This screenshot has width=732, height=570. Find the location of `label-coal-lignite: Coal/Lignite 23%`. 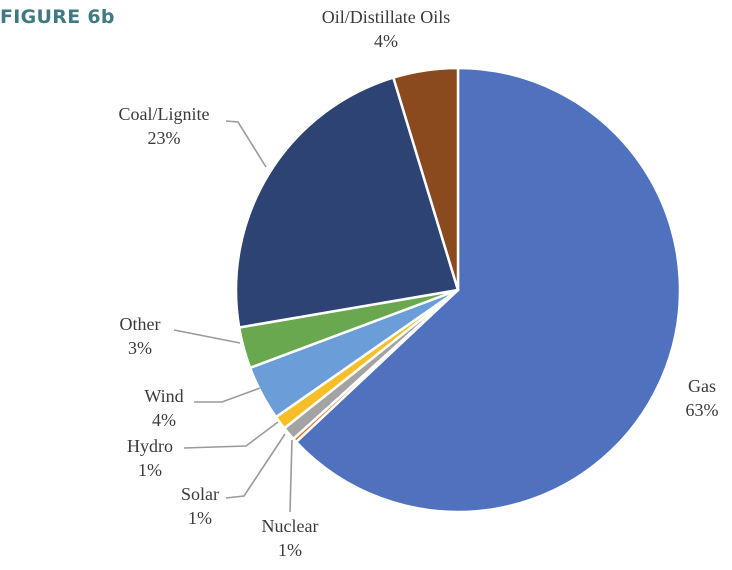

label-coal-lignite: Coal/Lignite 23% is located at coordinates (164, 126).